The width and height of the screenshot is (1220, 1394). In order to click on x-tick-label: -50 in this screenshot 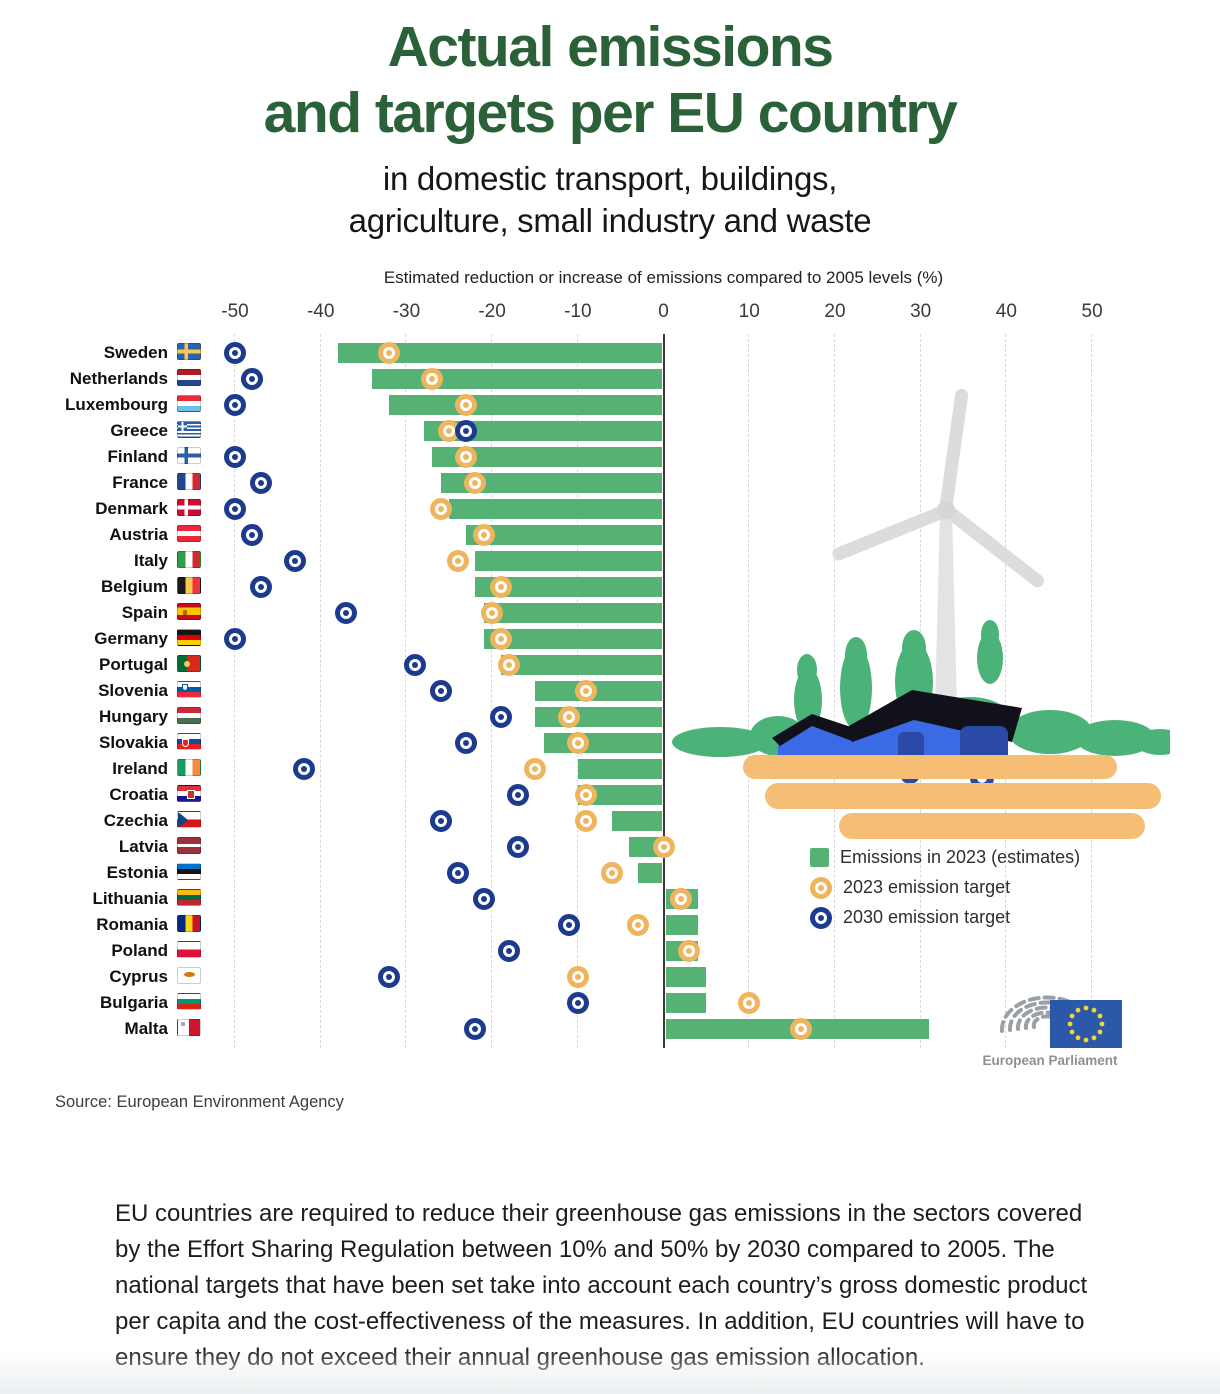, I will do `click(235, 311)`.